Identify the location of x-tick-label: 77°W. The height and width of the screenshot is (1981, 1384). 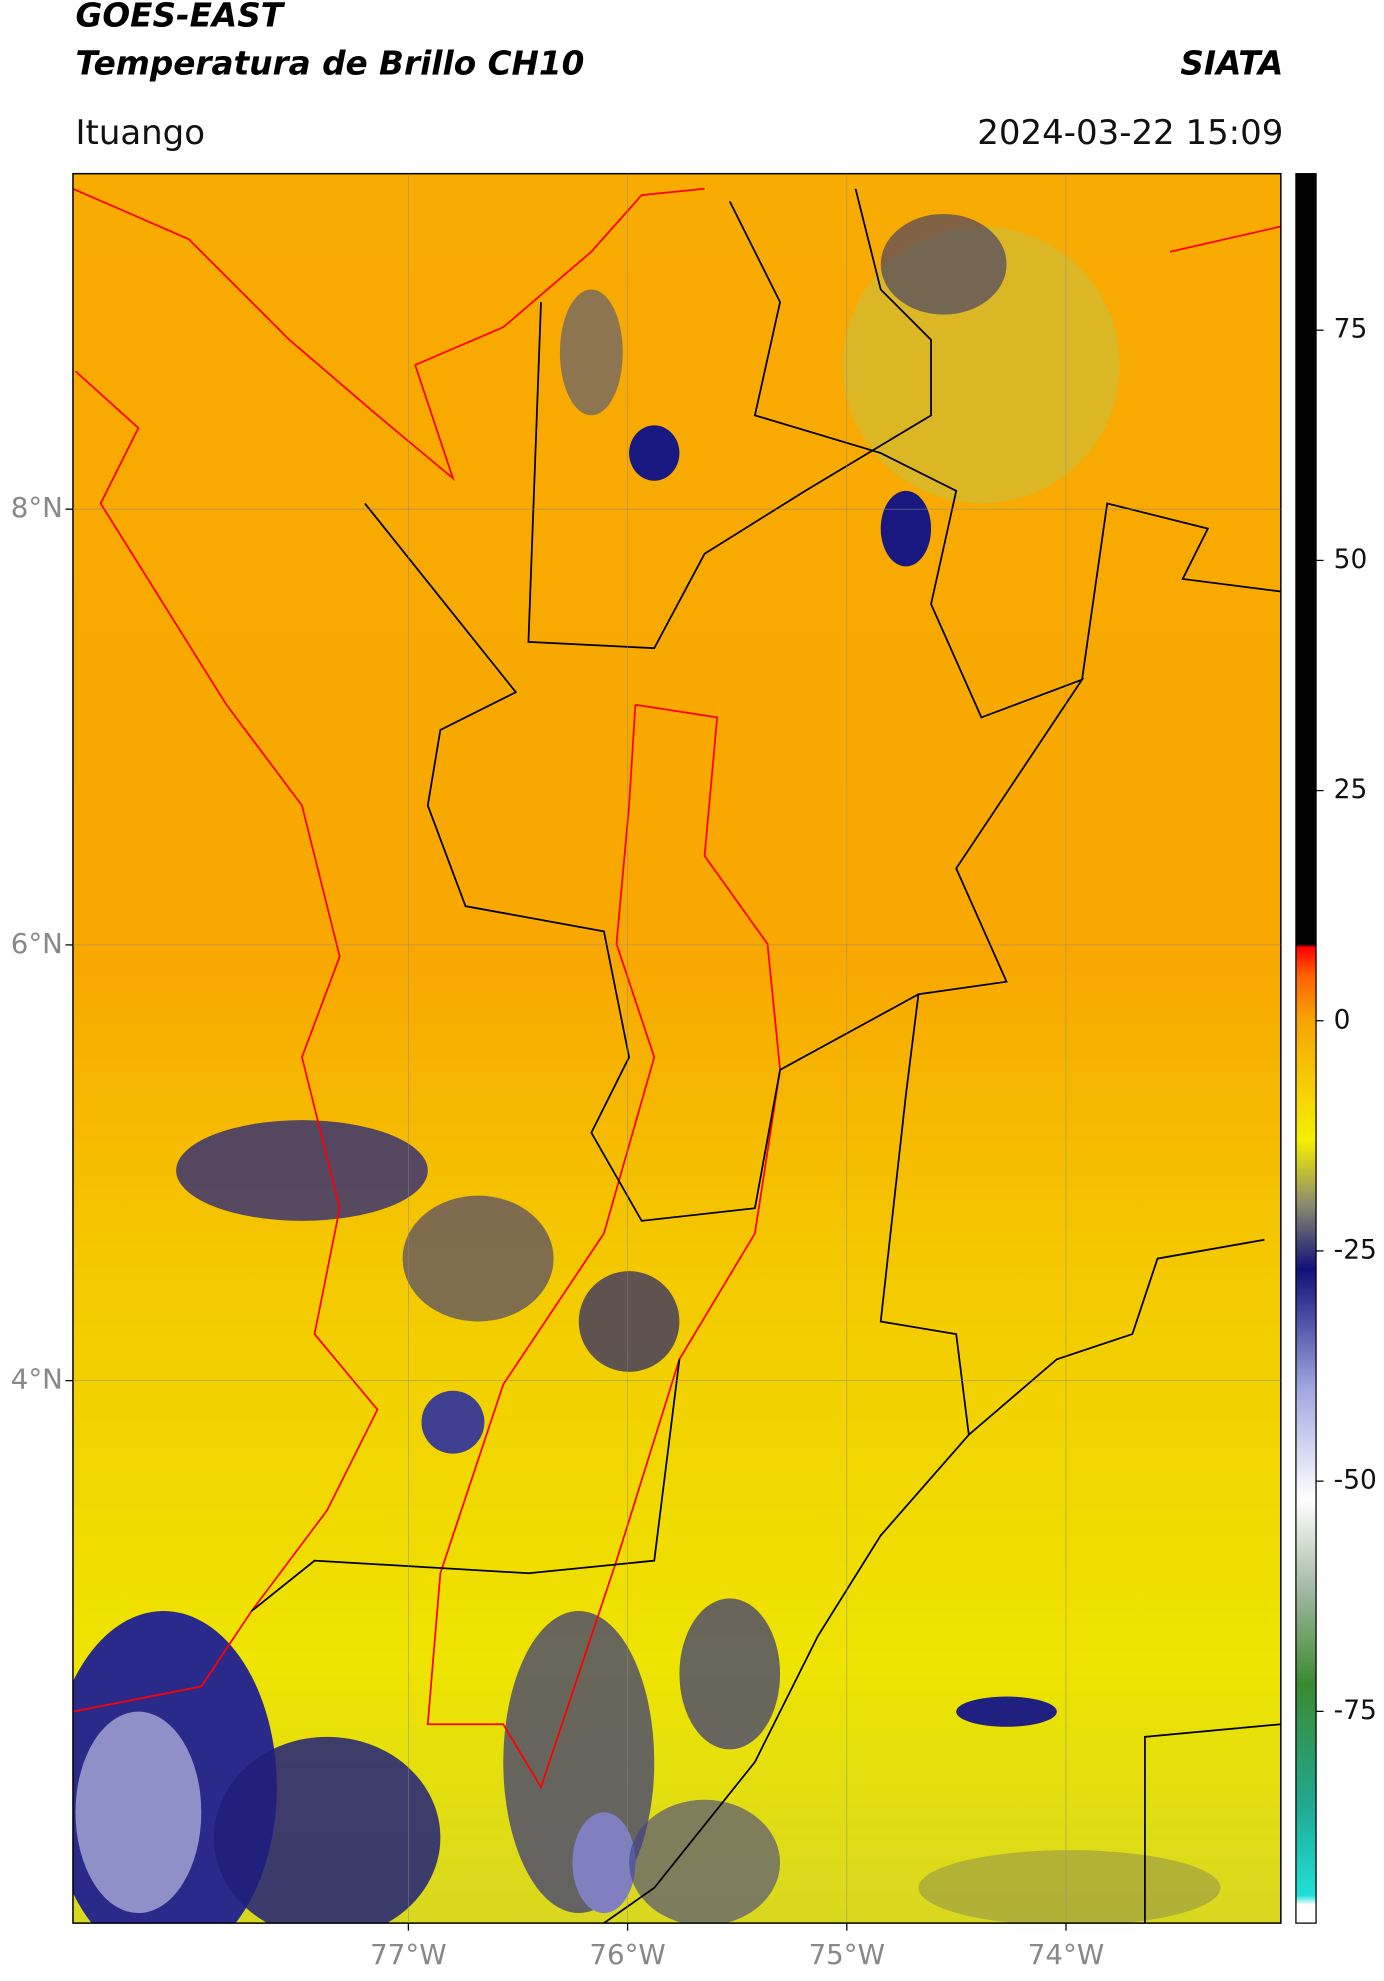
(408, 1954).